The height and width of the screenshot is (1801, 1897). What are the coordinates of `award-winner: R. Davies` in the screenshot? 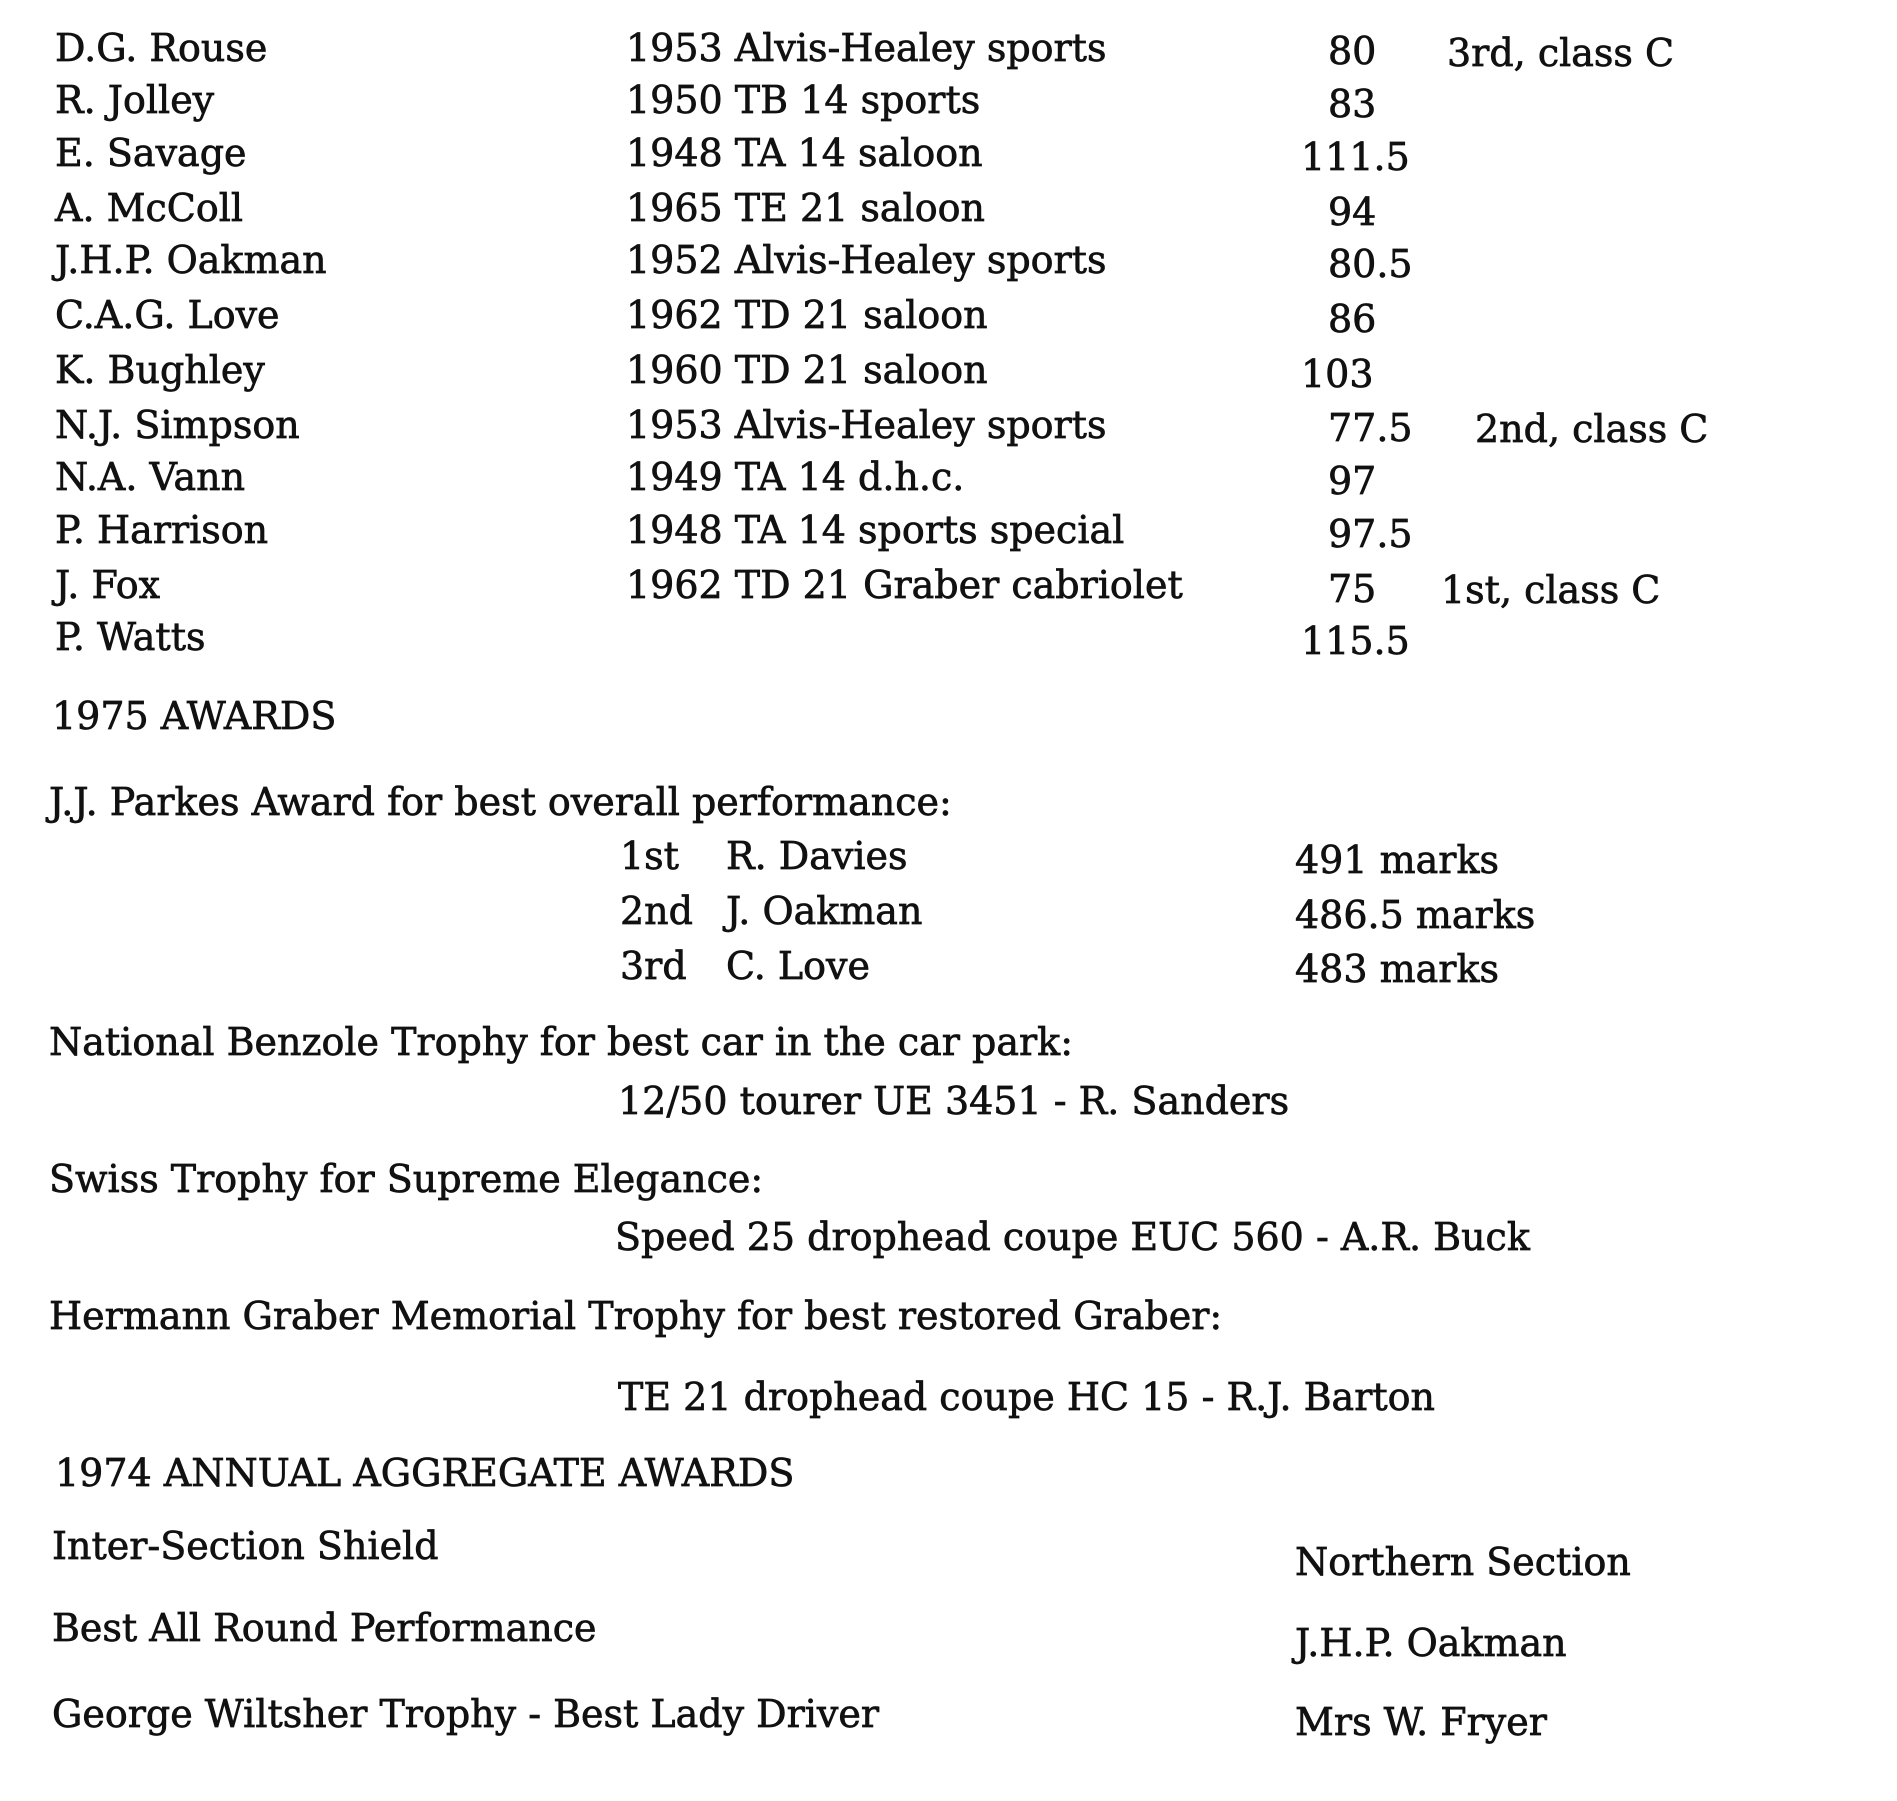 It's located at (817, 856).